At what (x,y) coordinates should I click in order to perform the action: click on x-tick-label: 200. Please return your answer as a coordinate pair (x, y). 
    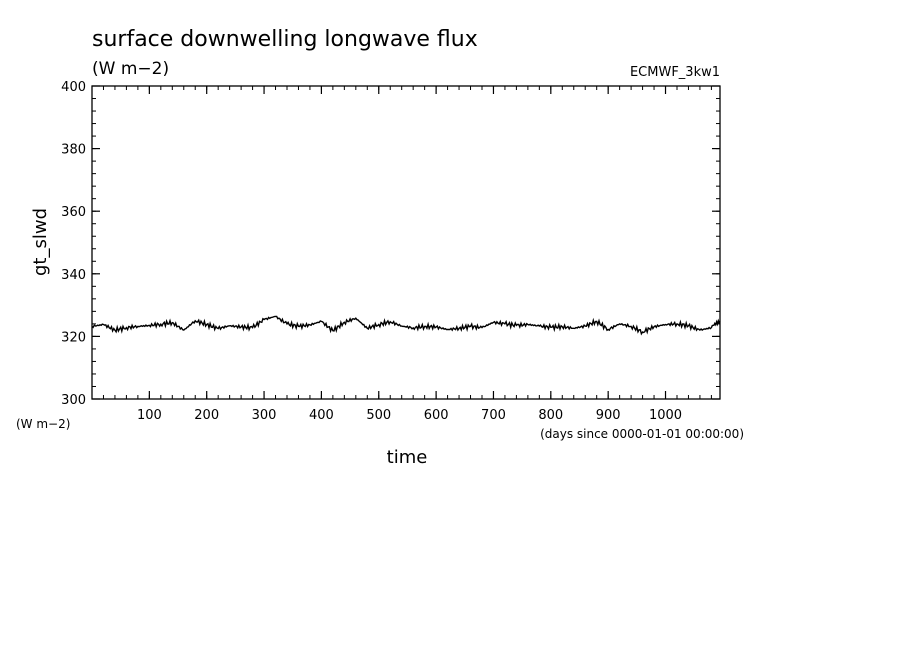
    Looking at the image, I should click on (206, 415).